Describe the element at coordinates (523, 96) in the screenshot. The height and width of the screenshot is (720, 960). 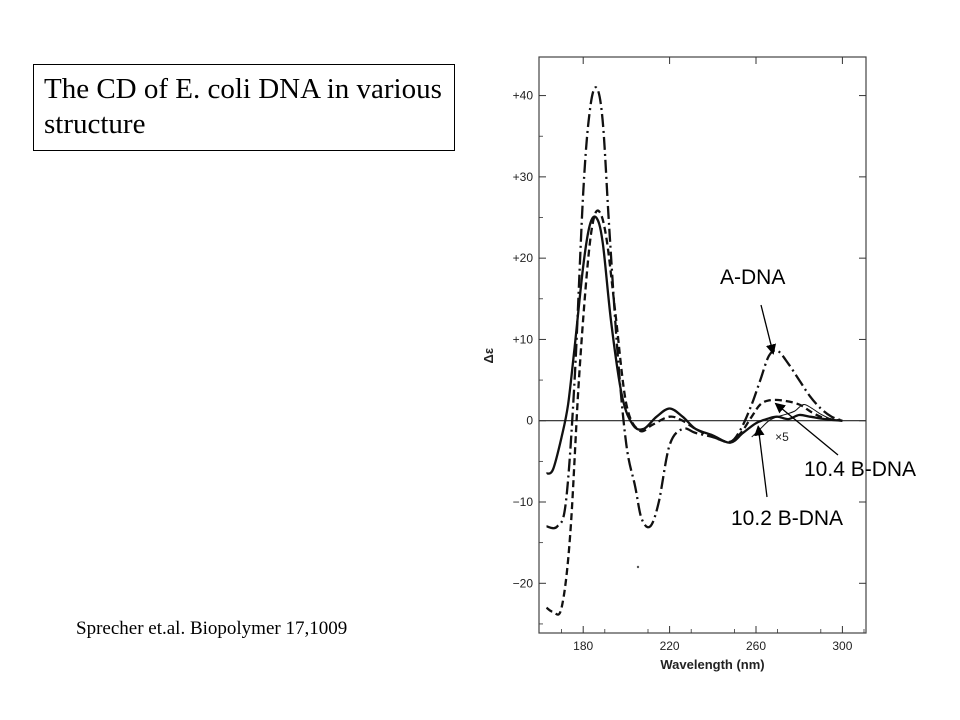
I see `y-tick-label: +40` at that location.